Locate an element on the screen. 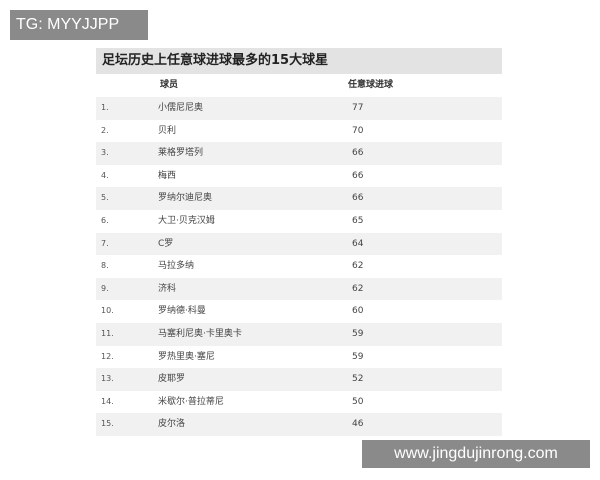 The image size is (600, 480). rank: 4. is located at coordinates (105, 175).